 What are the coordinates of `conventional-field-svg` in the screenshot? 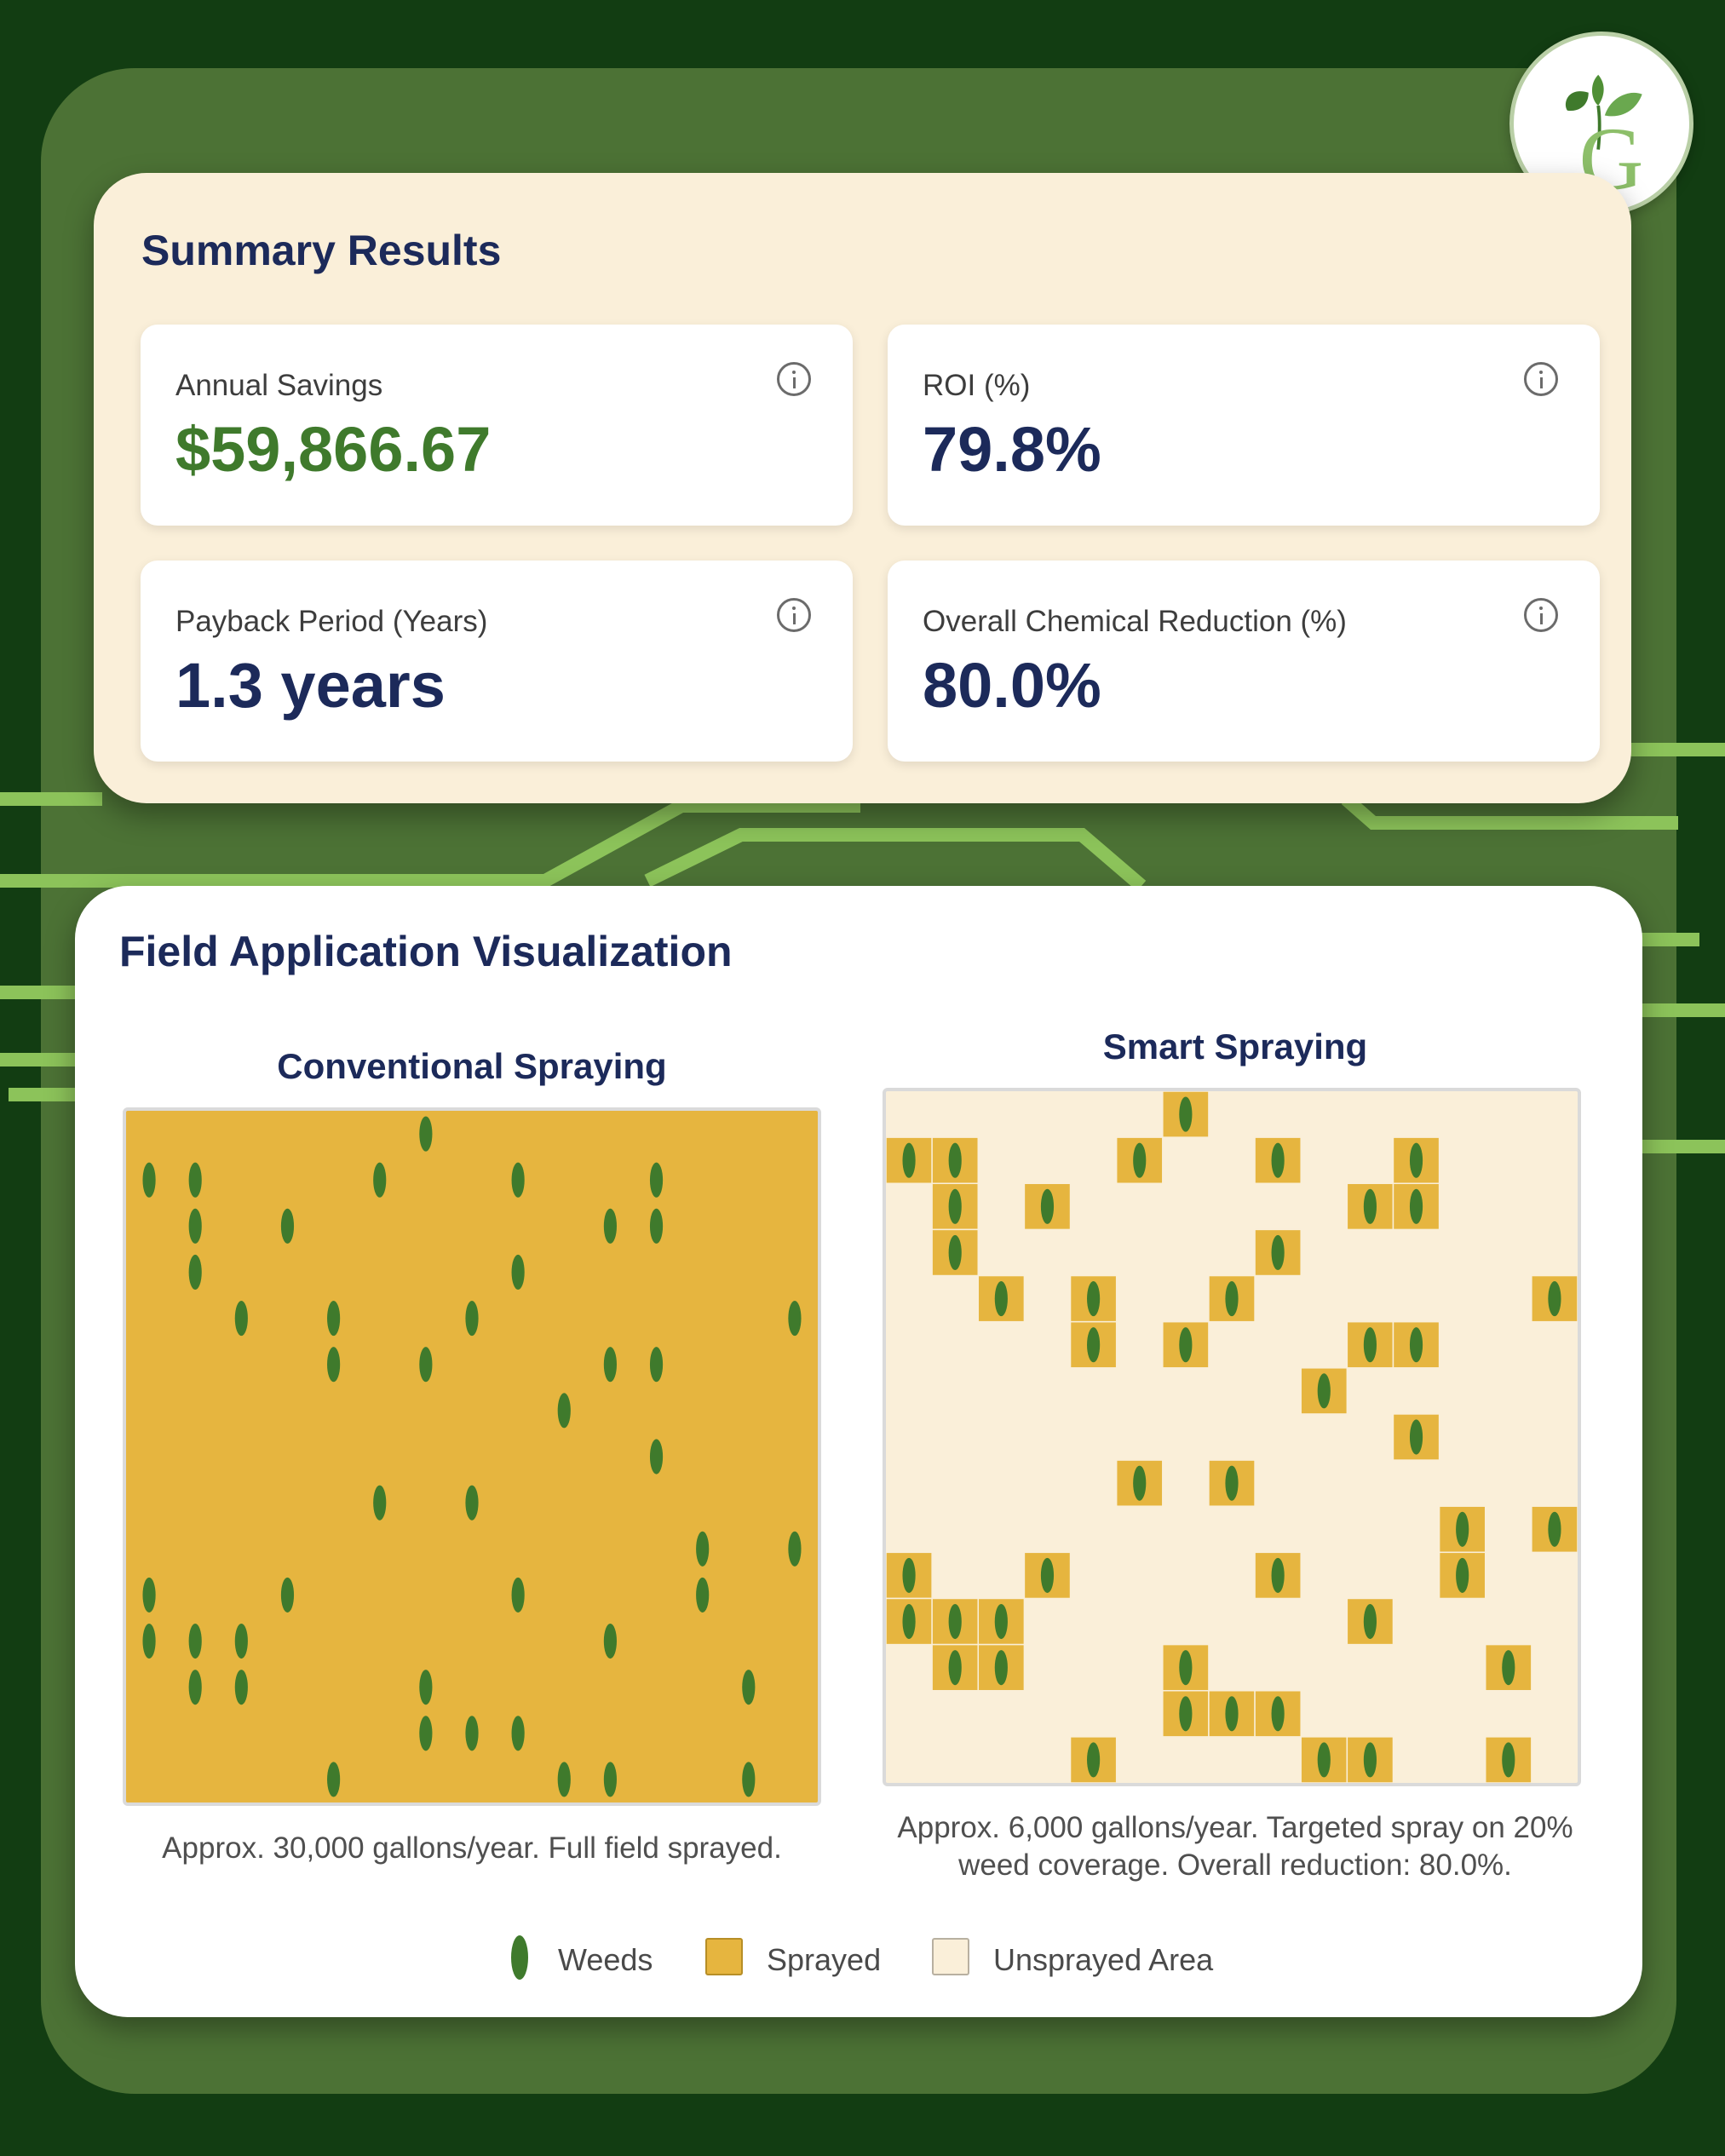 It's located at (472, 1456).